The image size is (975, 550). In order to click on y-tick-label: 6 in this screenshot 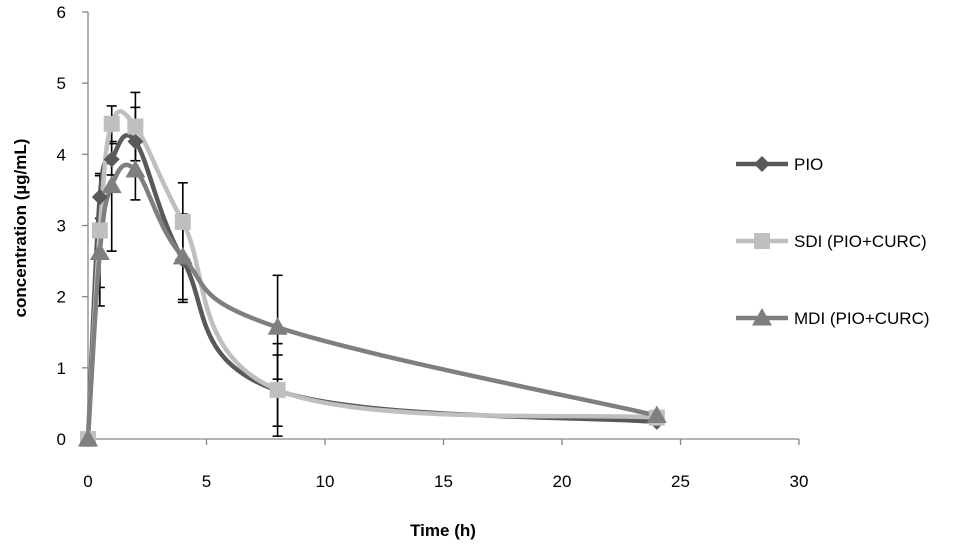, I will do `click(61, 12)`.